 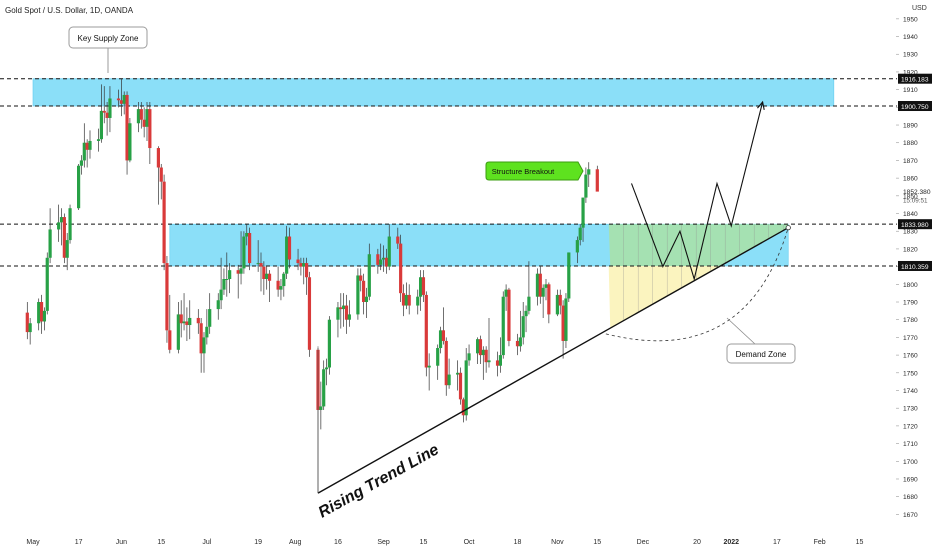 I want to click on structure-breakout-callout: Structure Breakout, so click(x=534, y=171).